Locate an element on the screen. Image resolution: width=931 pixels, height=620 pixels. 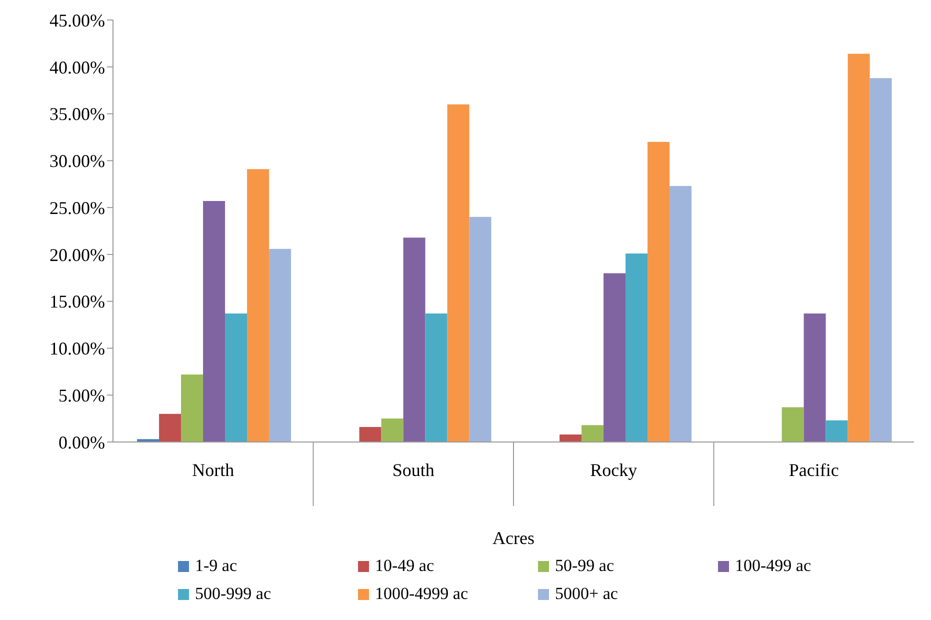
y-tick-label: 15.00% is located at coordinates (77, 302).